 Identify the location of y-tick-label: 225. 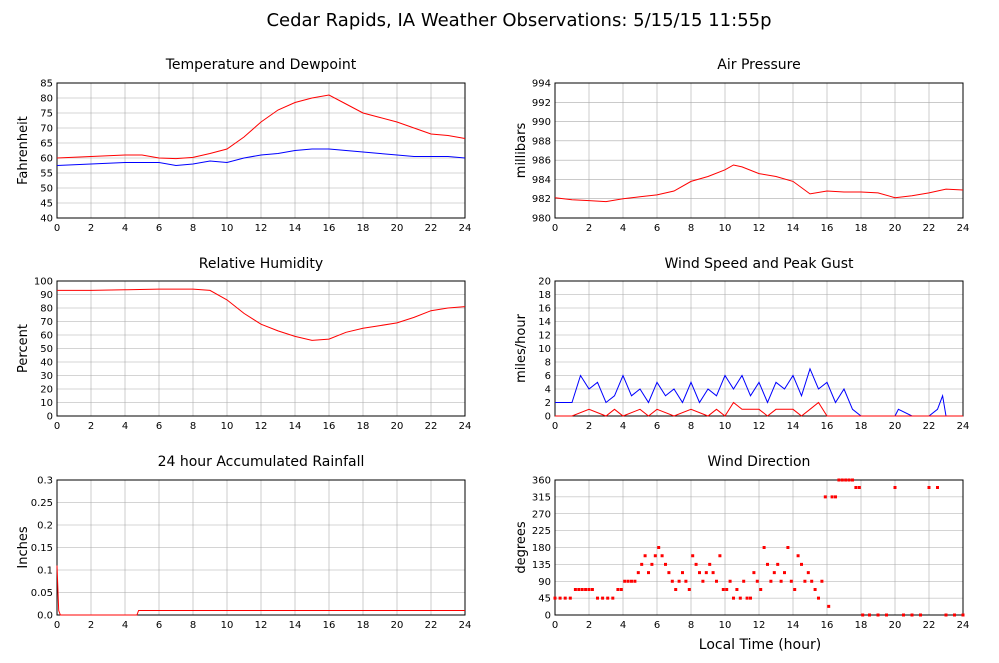
(541, 531).